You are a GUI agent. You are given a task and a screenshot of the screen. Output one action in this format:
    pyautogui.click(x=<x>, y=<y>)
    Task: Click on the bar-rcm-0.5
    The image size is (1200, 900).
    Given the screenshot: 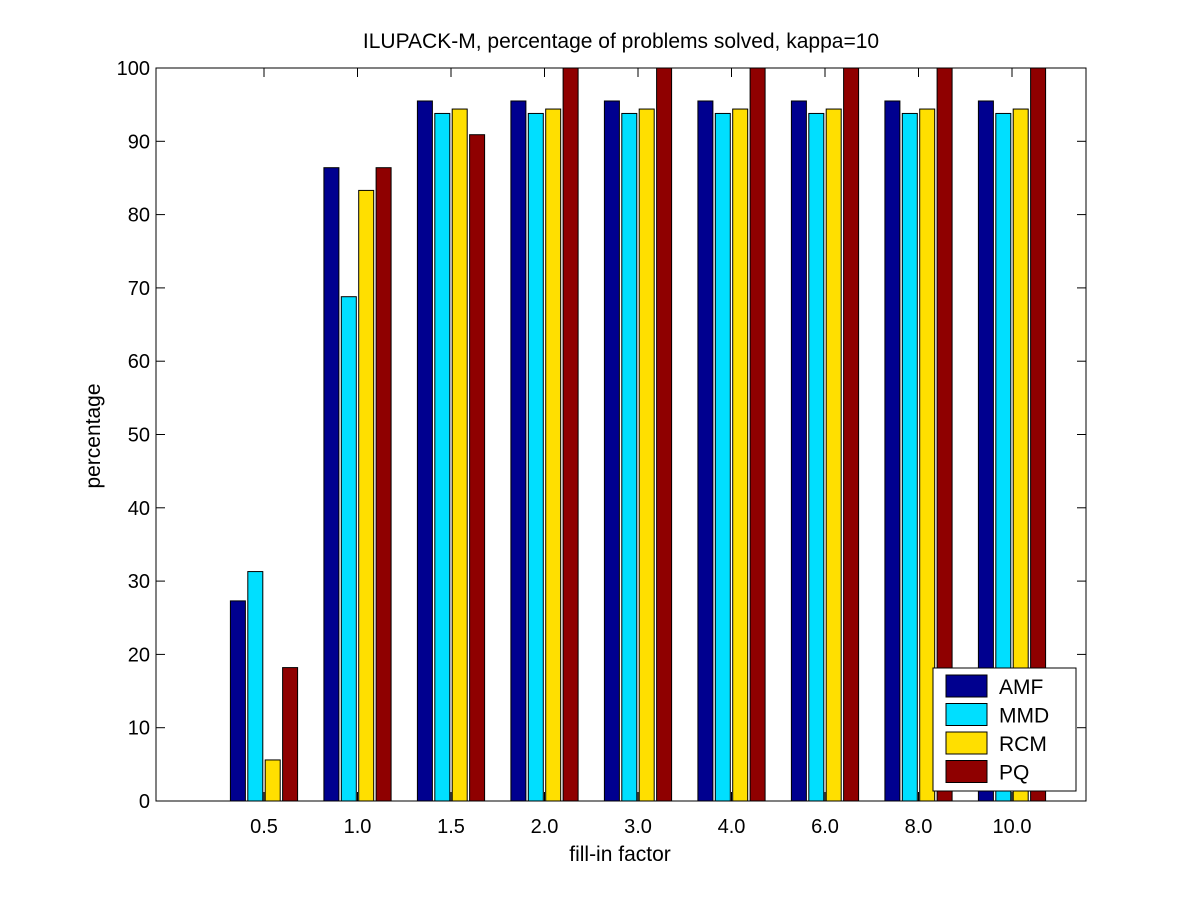 What is the action you would take?
    pyautogui.click(x=272, y=780)
    